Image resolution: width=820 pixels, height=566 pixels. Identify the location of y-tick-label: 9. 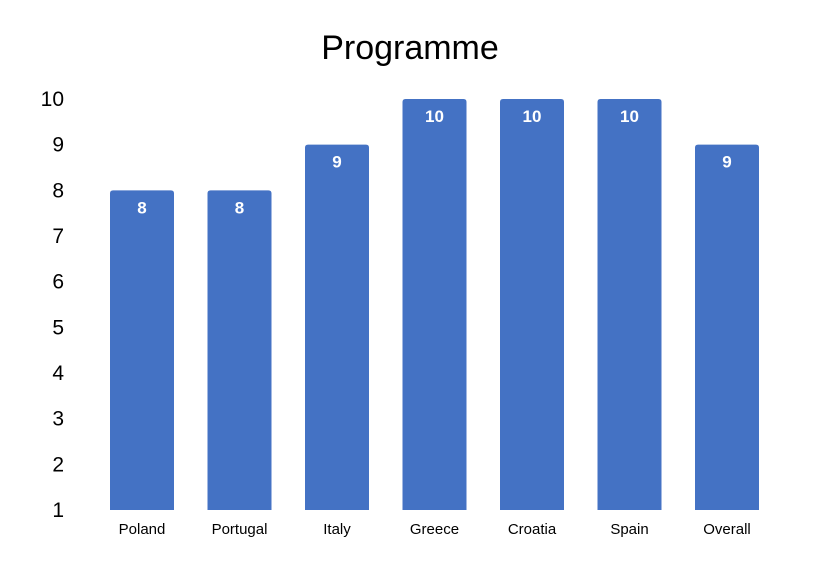
(58, 145).